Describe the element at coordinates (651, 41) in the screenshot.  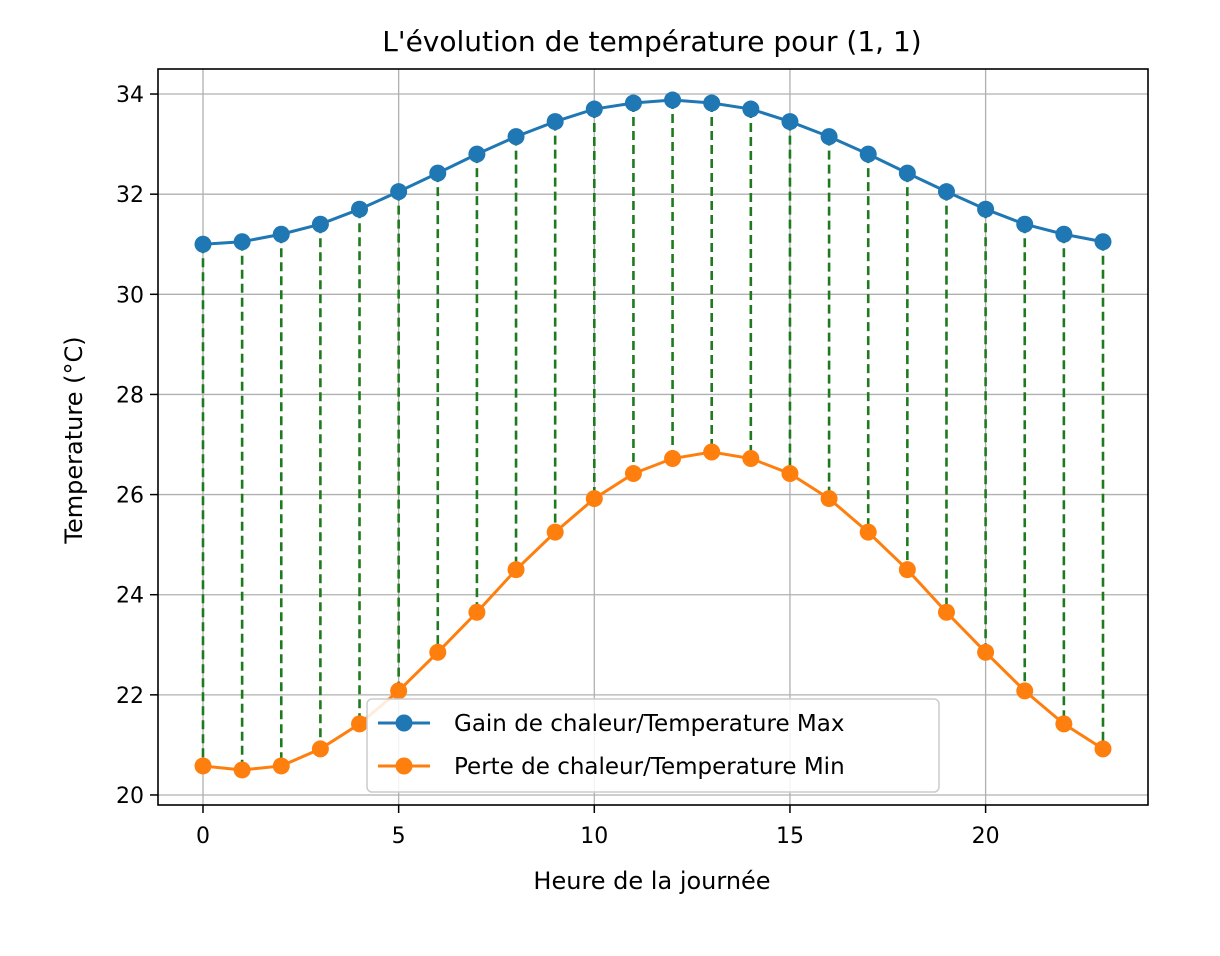
I see `chart-title: L'évolution de température pour (1, 1)` at that location.